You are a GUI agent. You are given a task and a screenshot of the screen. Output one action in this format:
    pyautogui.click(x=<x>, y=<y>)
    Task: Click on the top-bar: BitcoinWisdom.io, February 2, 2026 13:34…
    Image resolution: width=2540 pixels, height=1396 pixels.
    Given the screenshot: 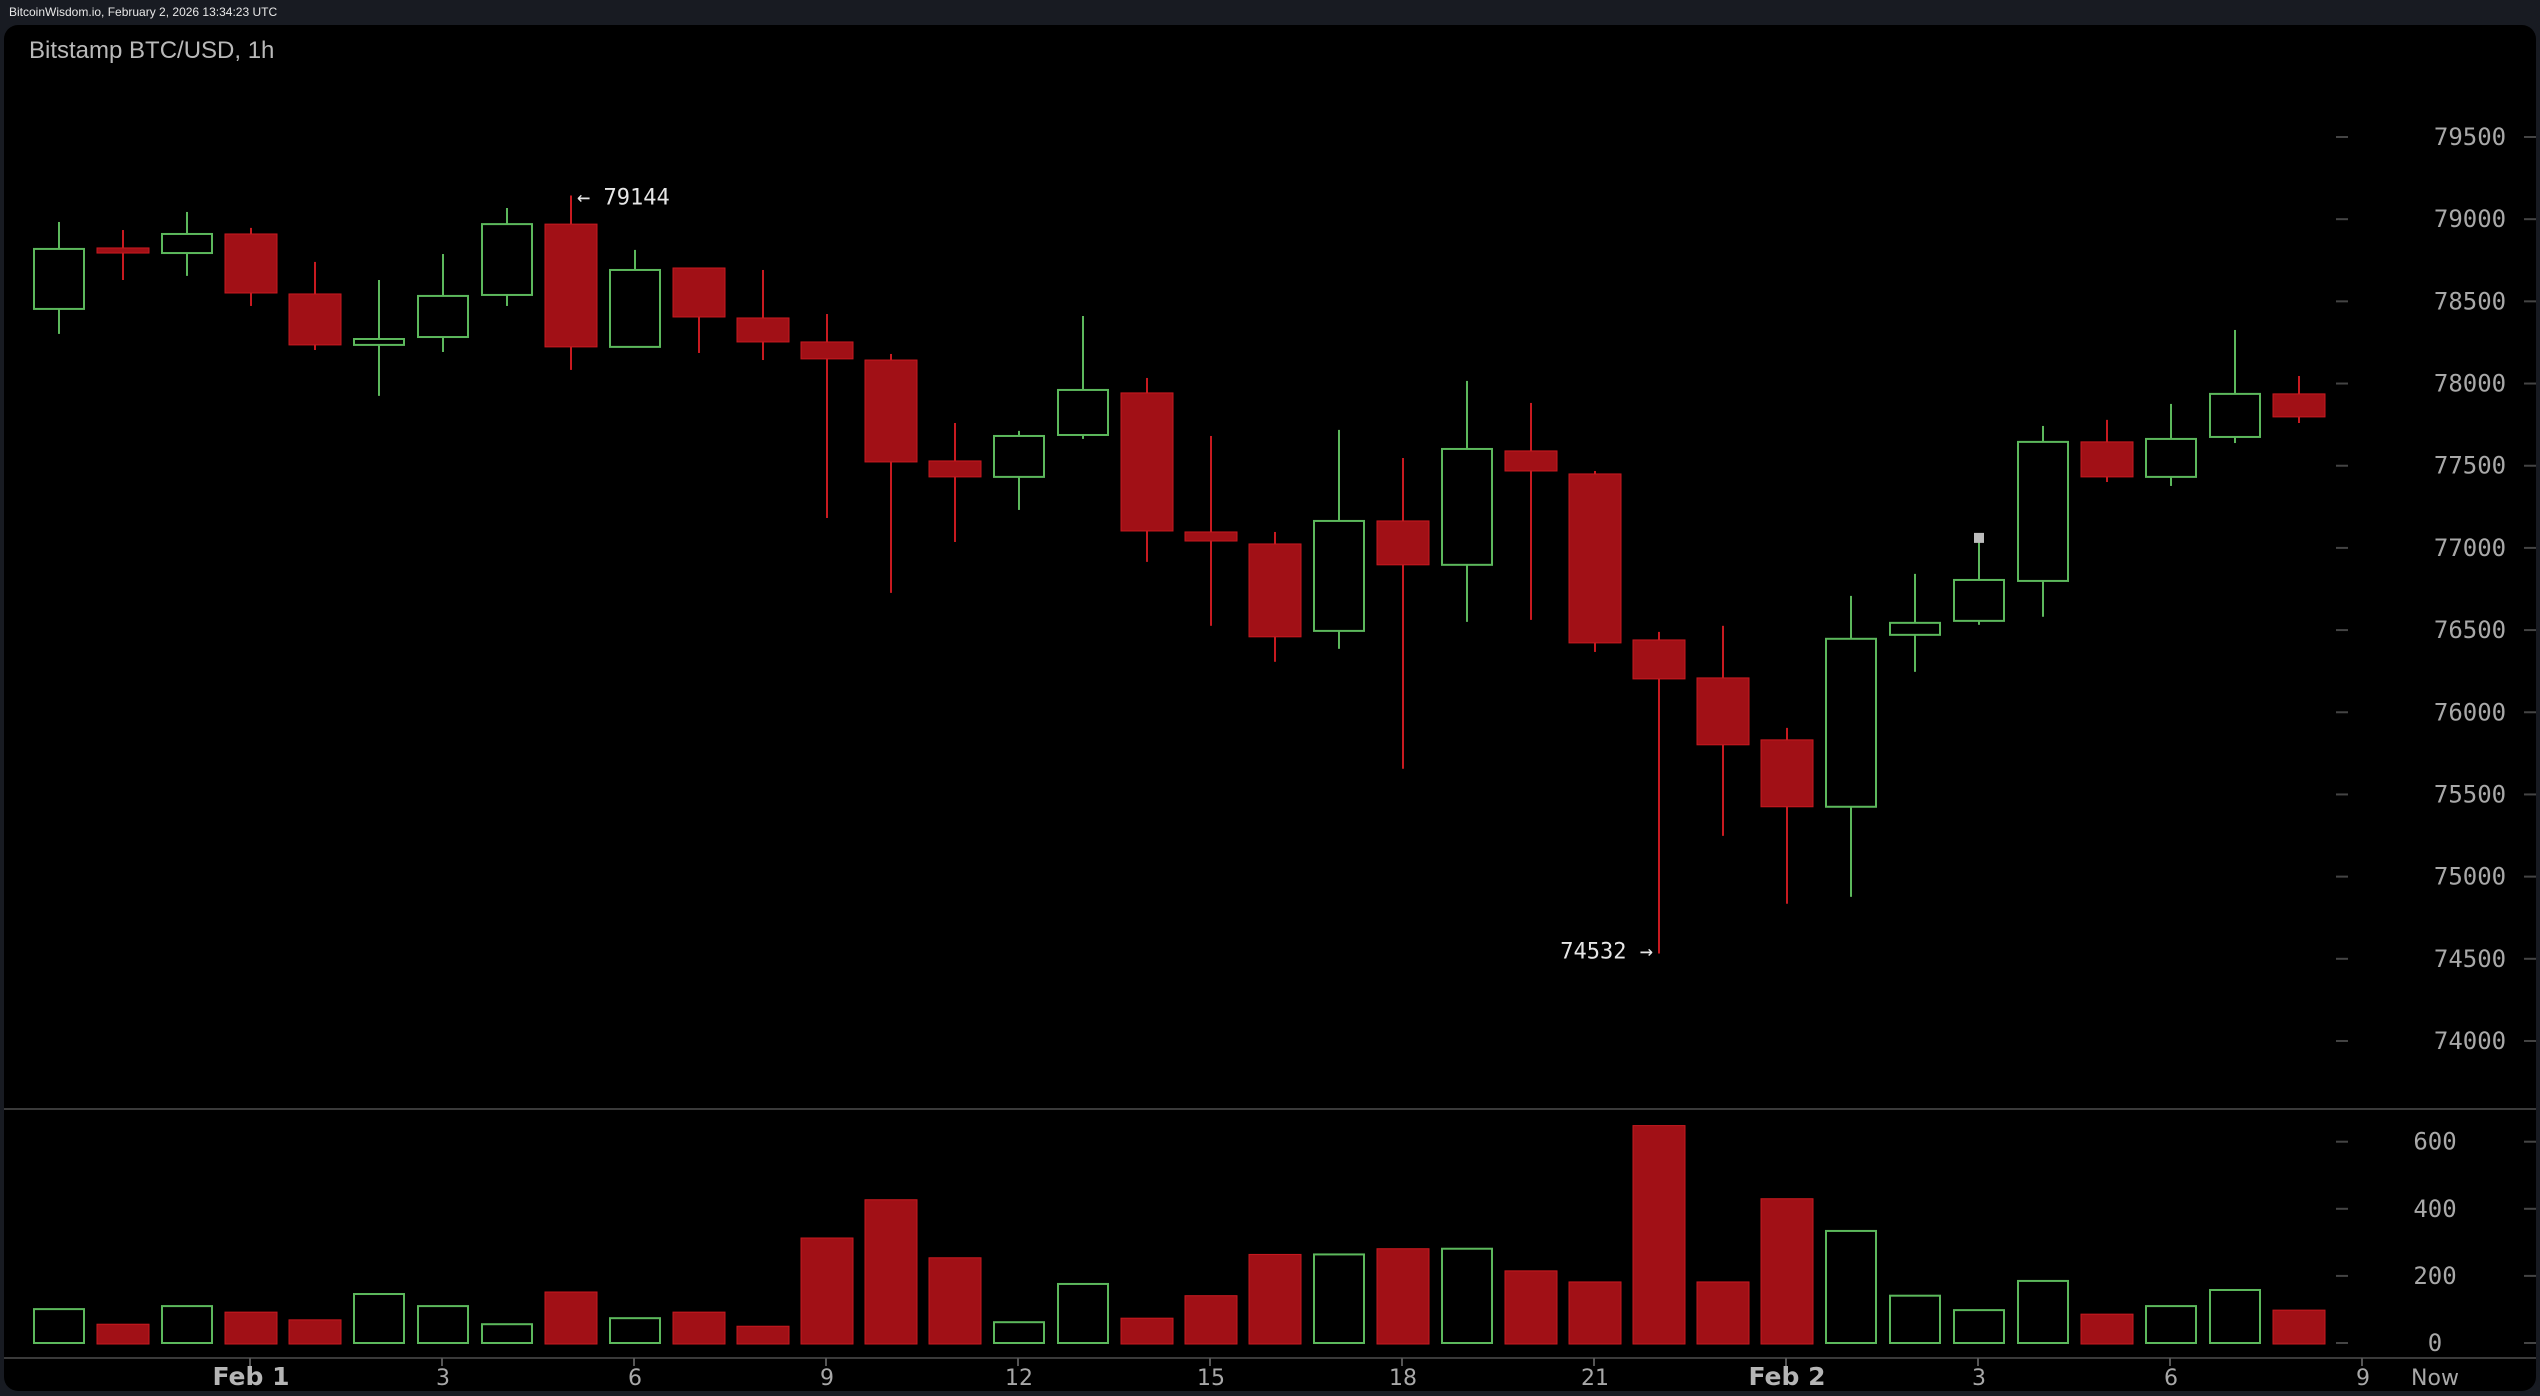 What is the action you would take?
    pyautogui.click(x=1270, y=12)
    